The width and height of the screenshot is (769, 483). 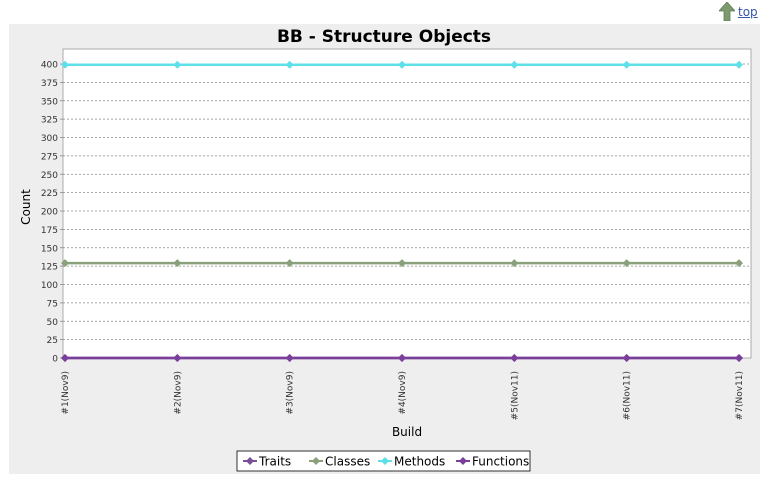 I want to click on y-tick-label: 100, so click(x=49, y=286).